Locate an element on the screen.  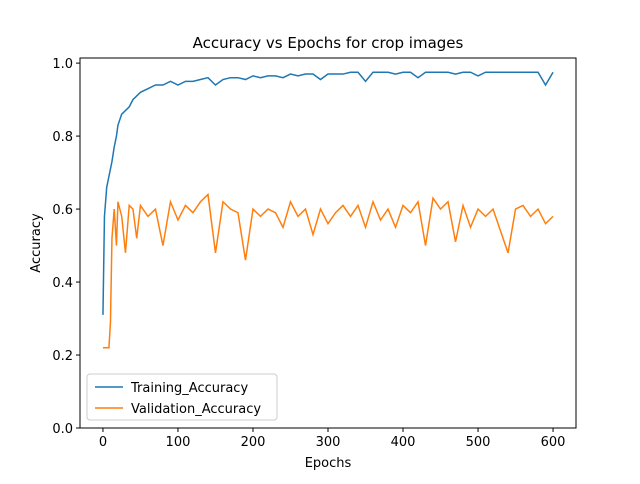
x-tick-label: 100 is located at coordinates (178, 442).